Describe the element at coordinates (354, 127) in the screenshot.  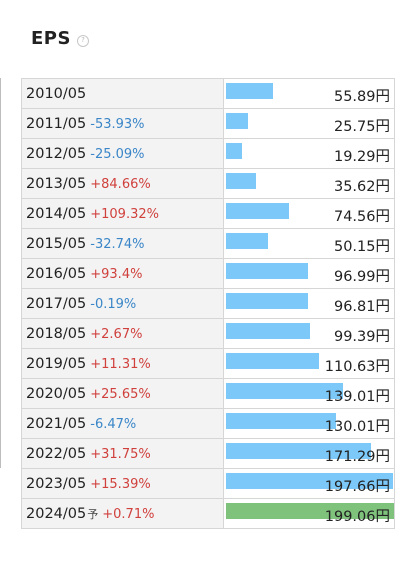
I see `eps-number: 25.75` at that location.